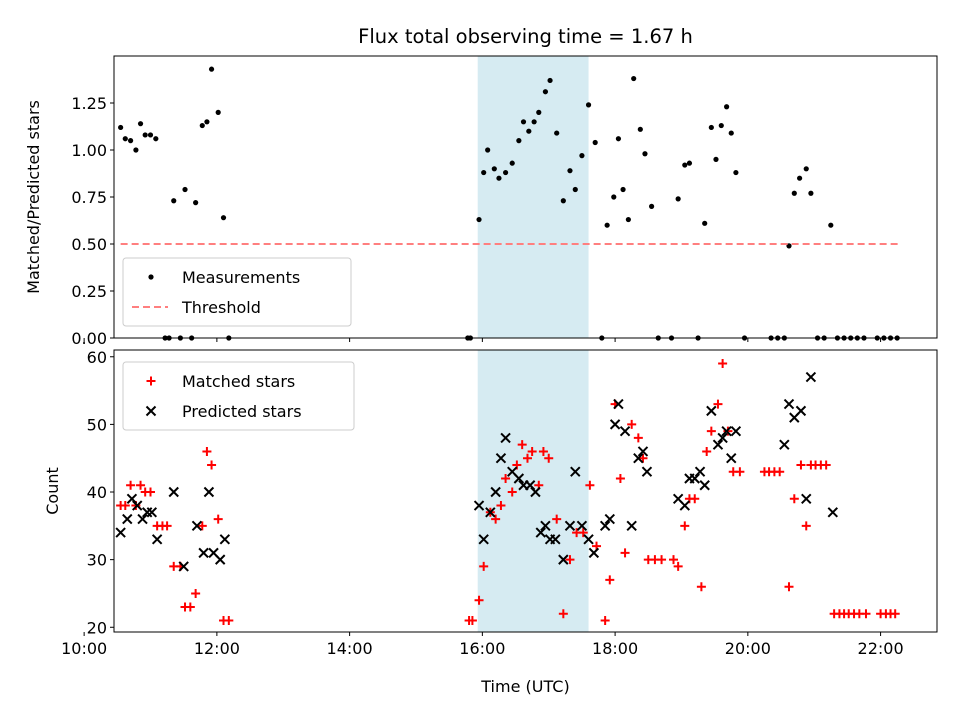  What do you see at coordinates (221, 307) in the screenshot?
I see `legend-label: Threshold` at bounding box center [221, 307].